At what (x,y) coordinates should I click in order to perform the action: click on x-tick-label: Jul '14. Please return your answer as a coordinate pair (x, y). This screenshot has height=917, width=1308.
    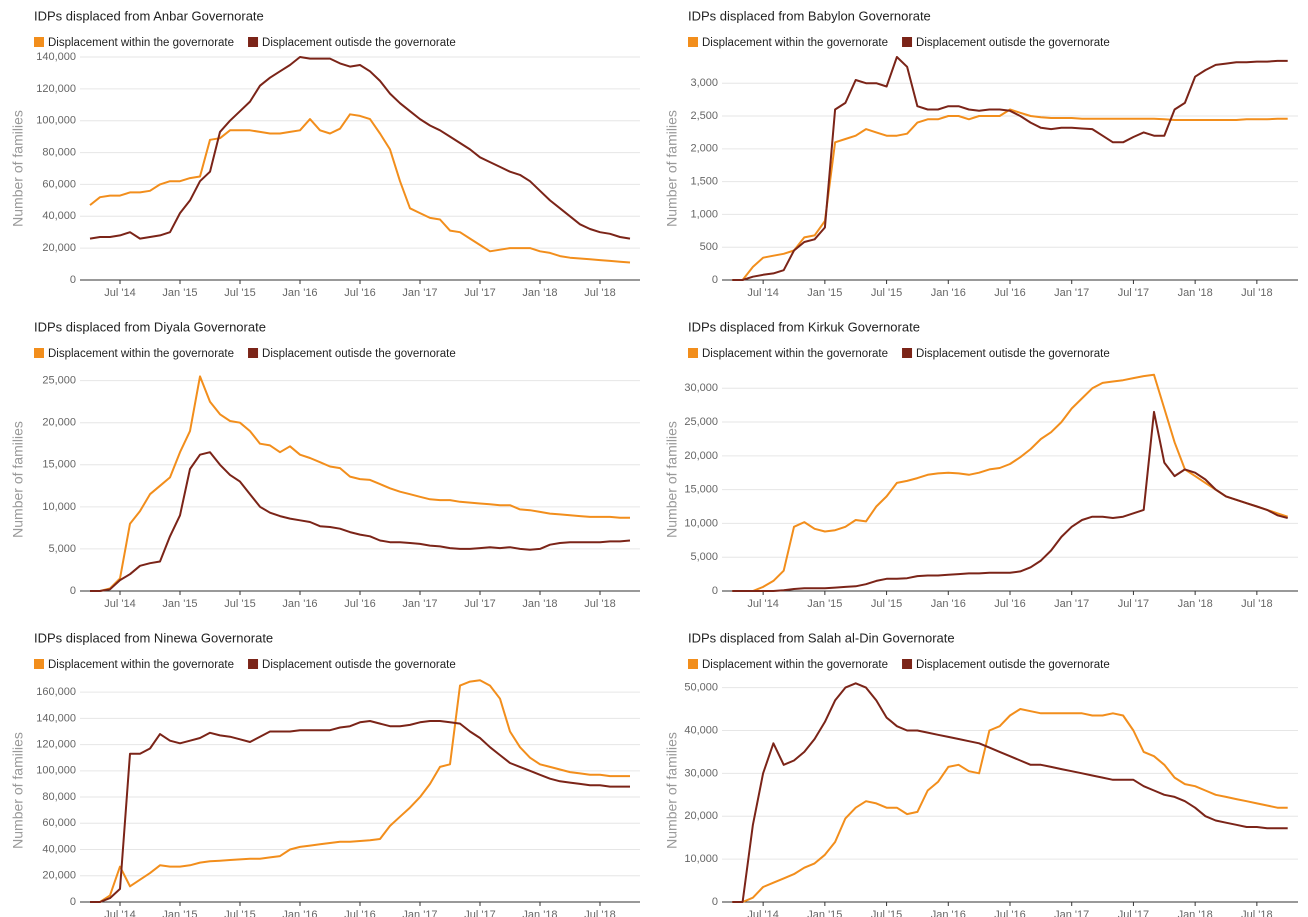
    Looking at the image, I should click on (119, 913).